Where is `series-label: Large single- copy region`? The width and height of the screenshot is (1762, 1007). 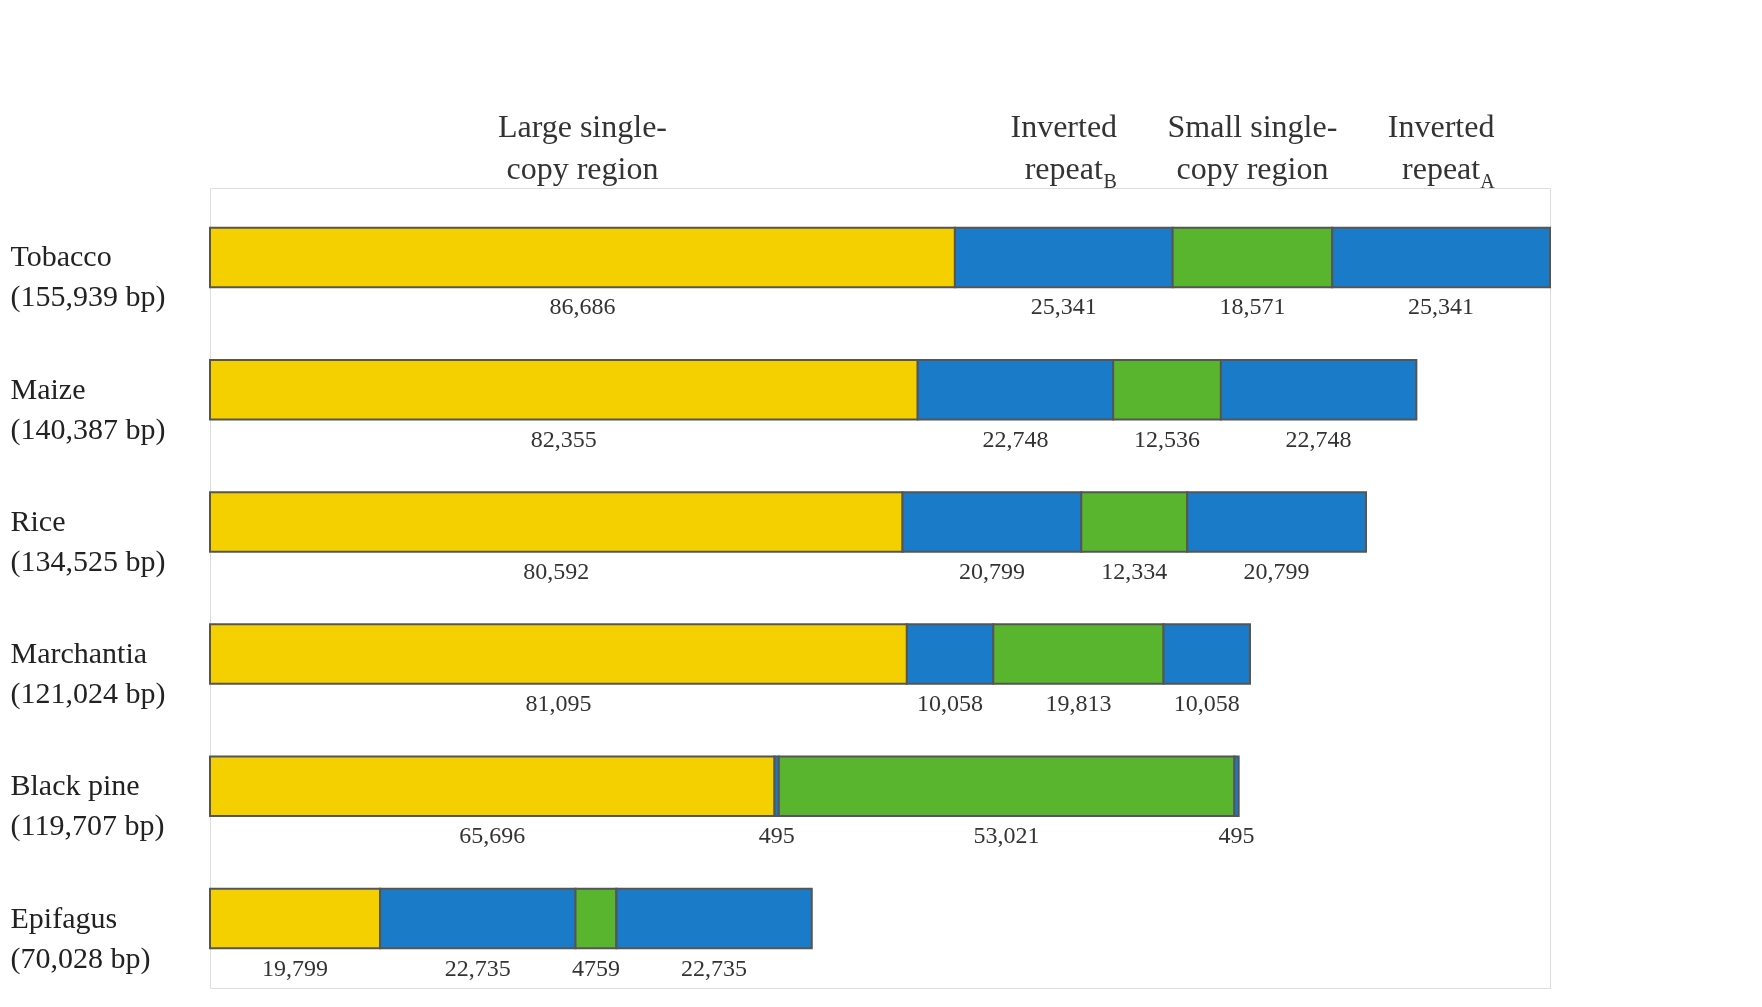 series-label: Large single- copy region is located at coordinates (582, 146).